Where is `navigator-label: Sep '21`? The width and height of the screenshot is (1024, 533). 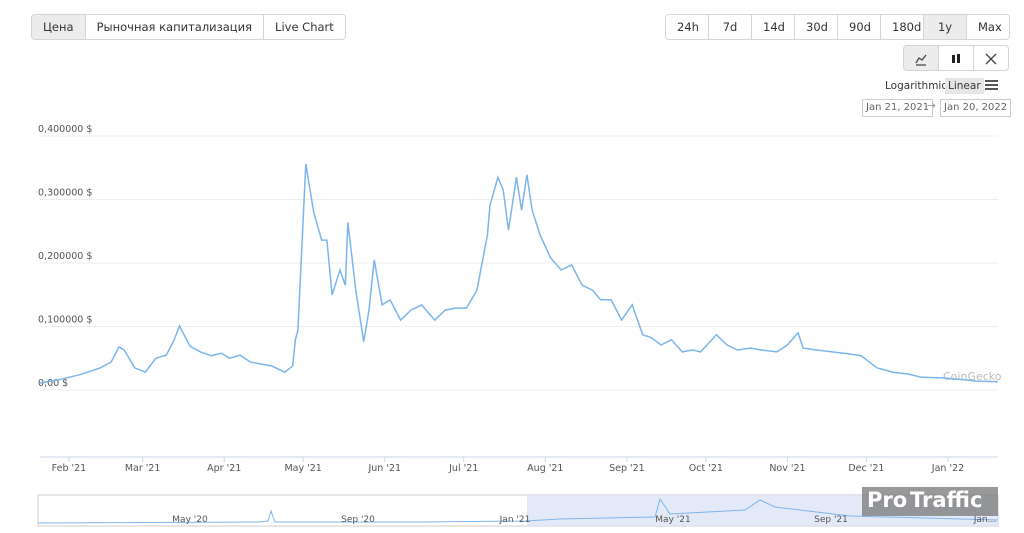
navigator-label: Sep '21 is located at coordinates (831, 520).